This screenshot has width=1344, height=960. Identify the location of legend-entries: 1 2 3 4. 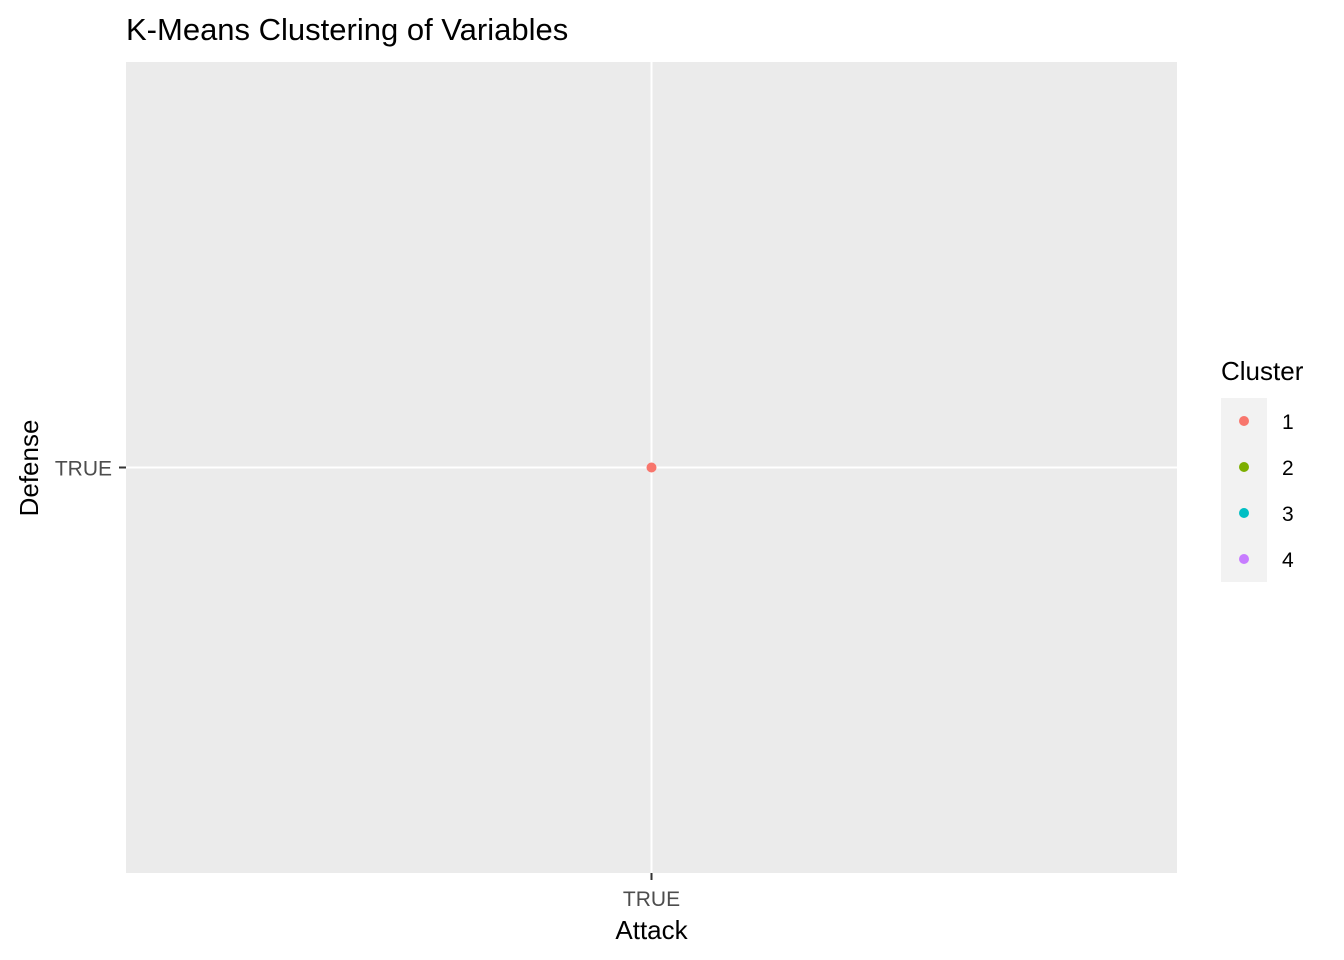
(1266, 491).